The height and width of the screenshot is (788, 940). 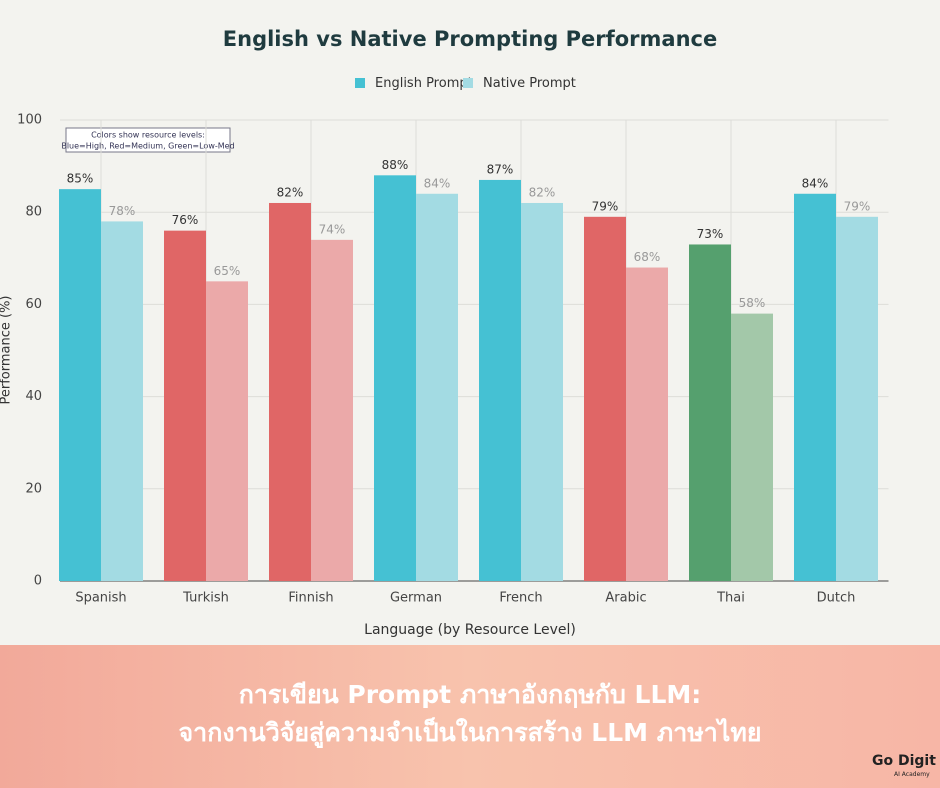 I want to click on annotation: Colors show resource levels:, so click(x=148, y=135).